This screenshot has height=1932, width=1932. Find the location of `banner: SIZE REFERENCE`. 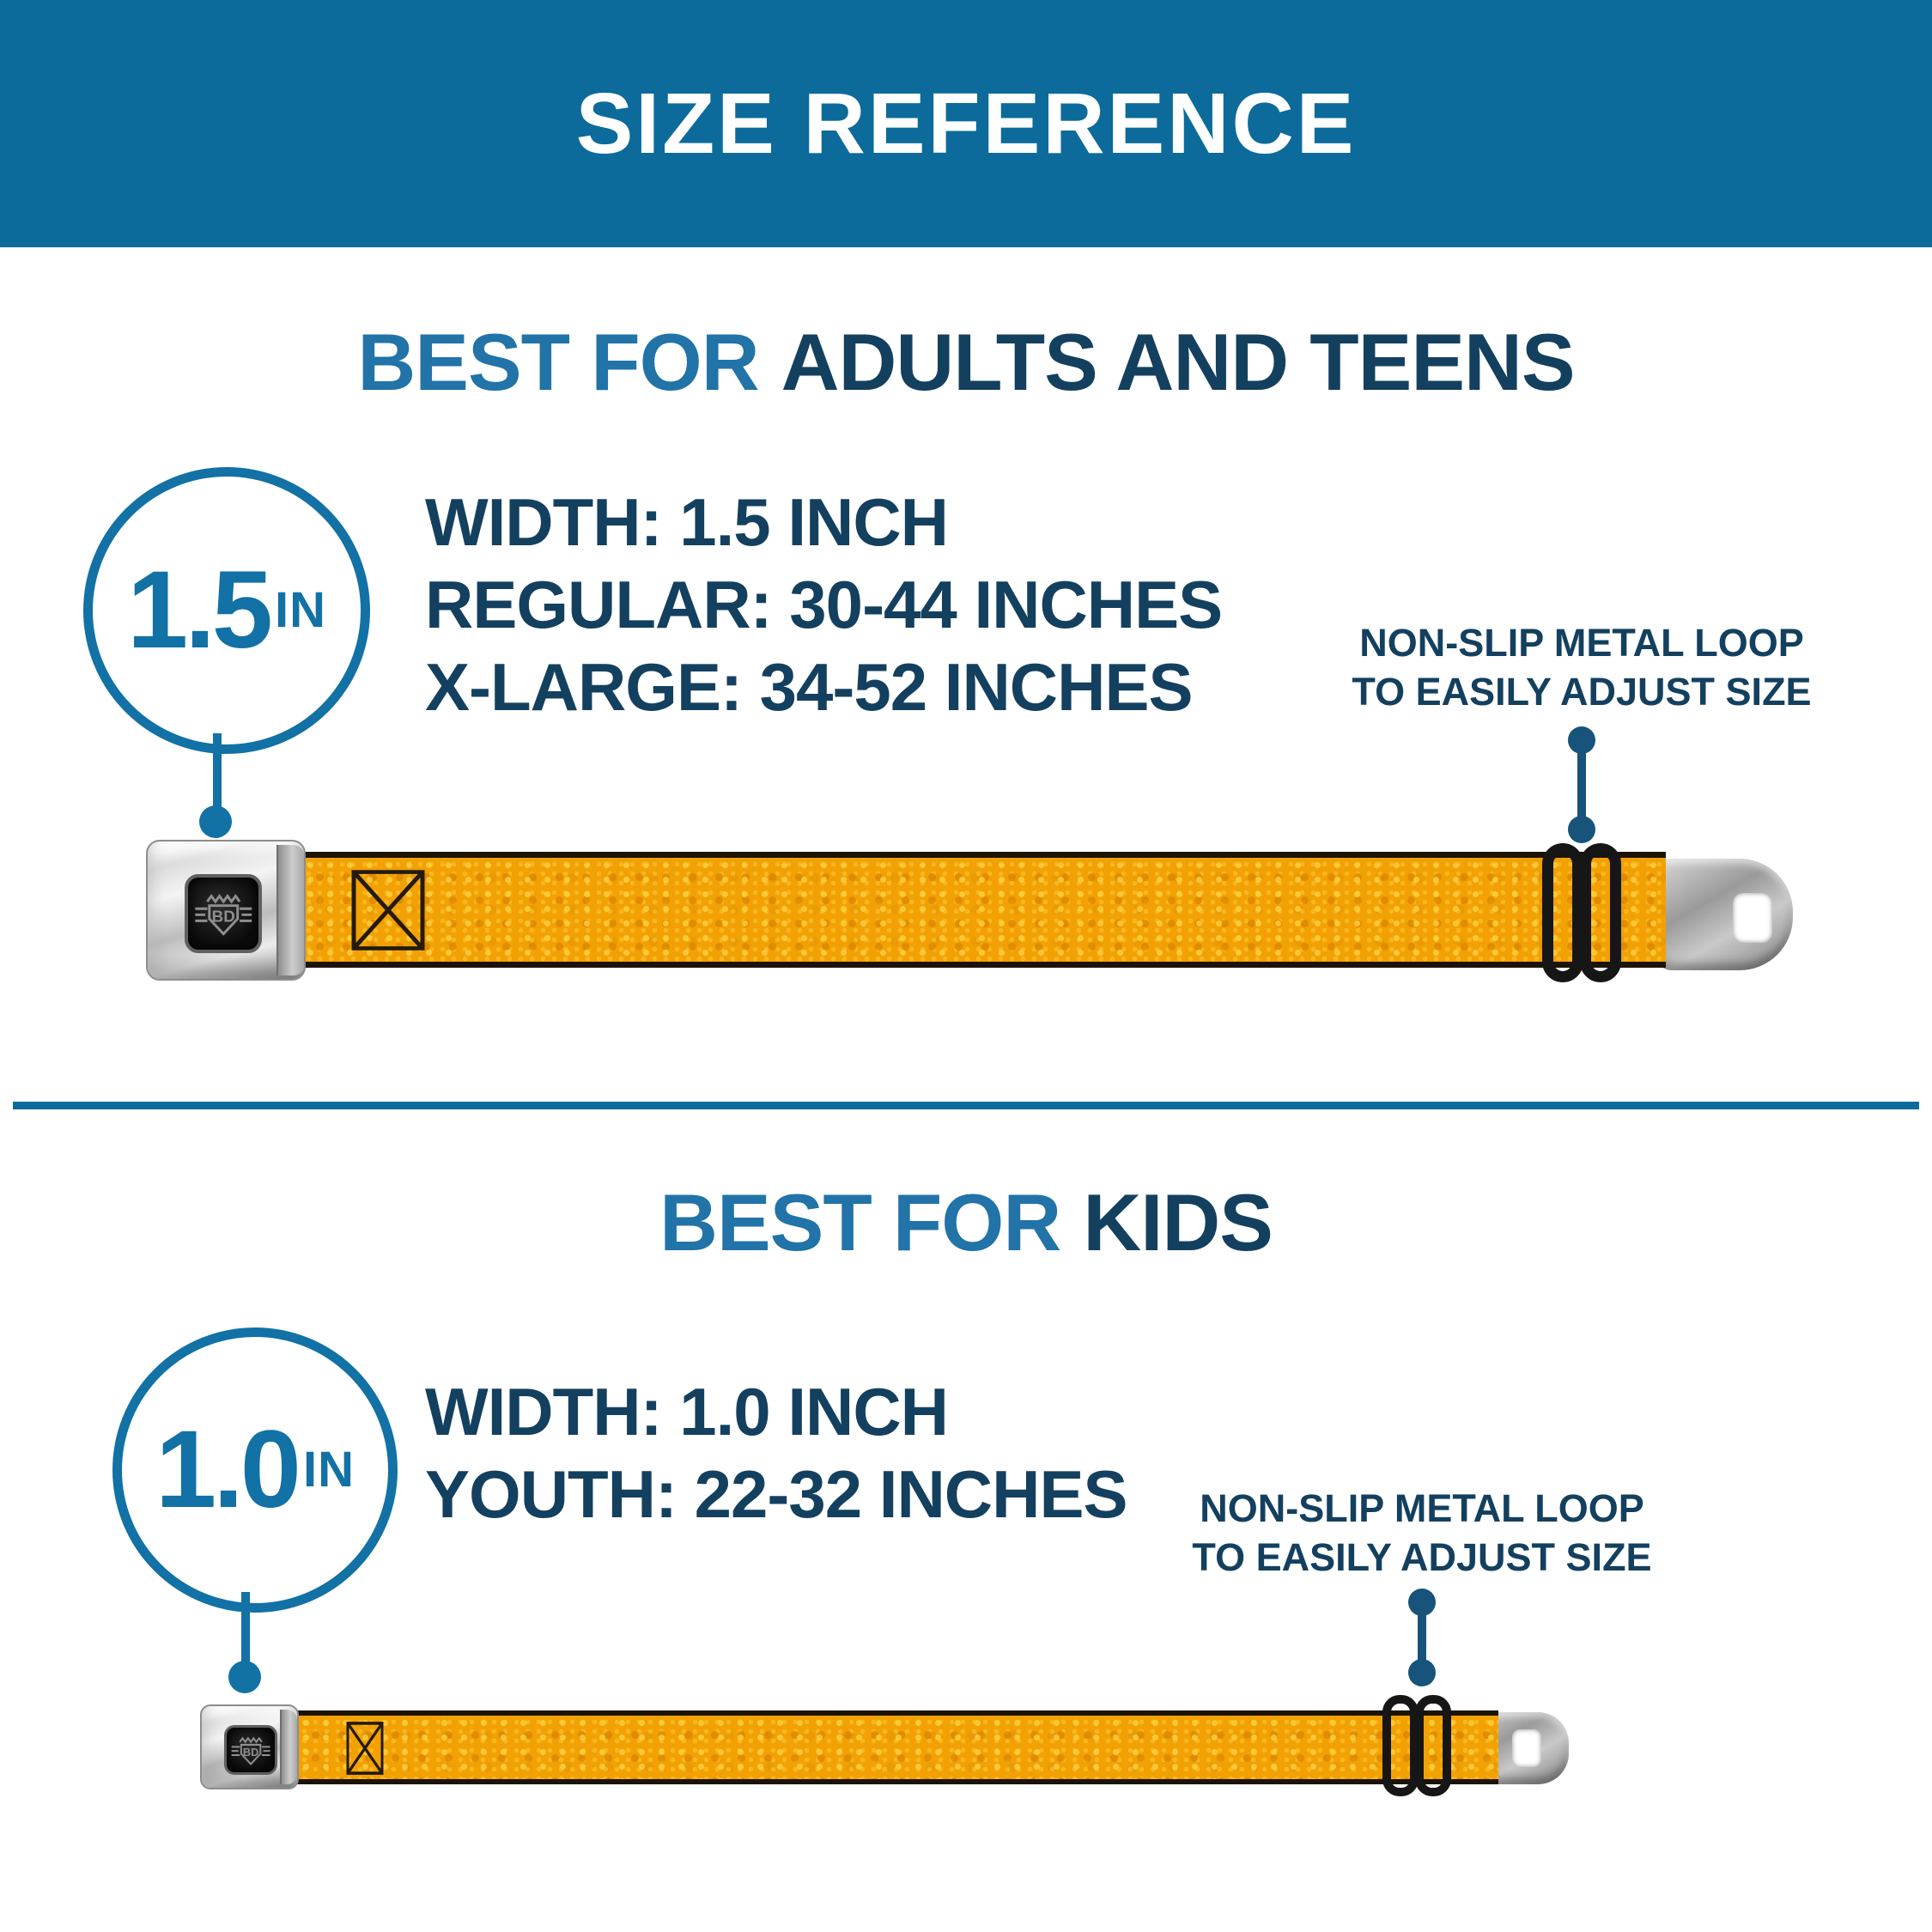

banner: SIZE REFERENCE is located at coordinates (966, 123).